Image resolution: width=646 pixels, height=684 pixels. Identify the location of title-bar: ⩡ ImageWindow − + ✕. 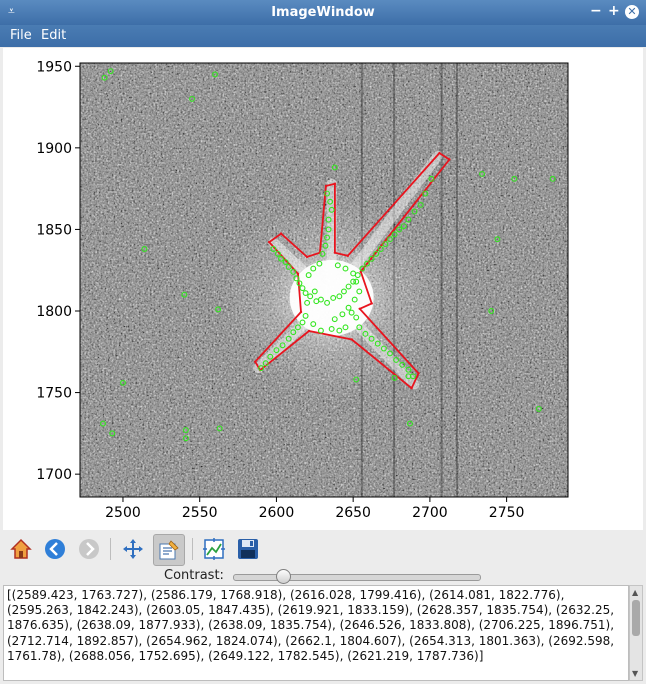
(323, 12).